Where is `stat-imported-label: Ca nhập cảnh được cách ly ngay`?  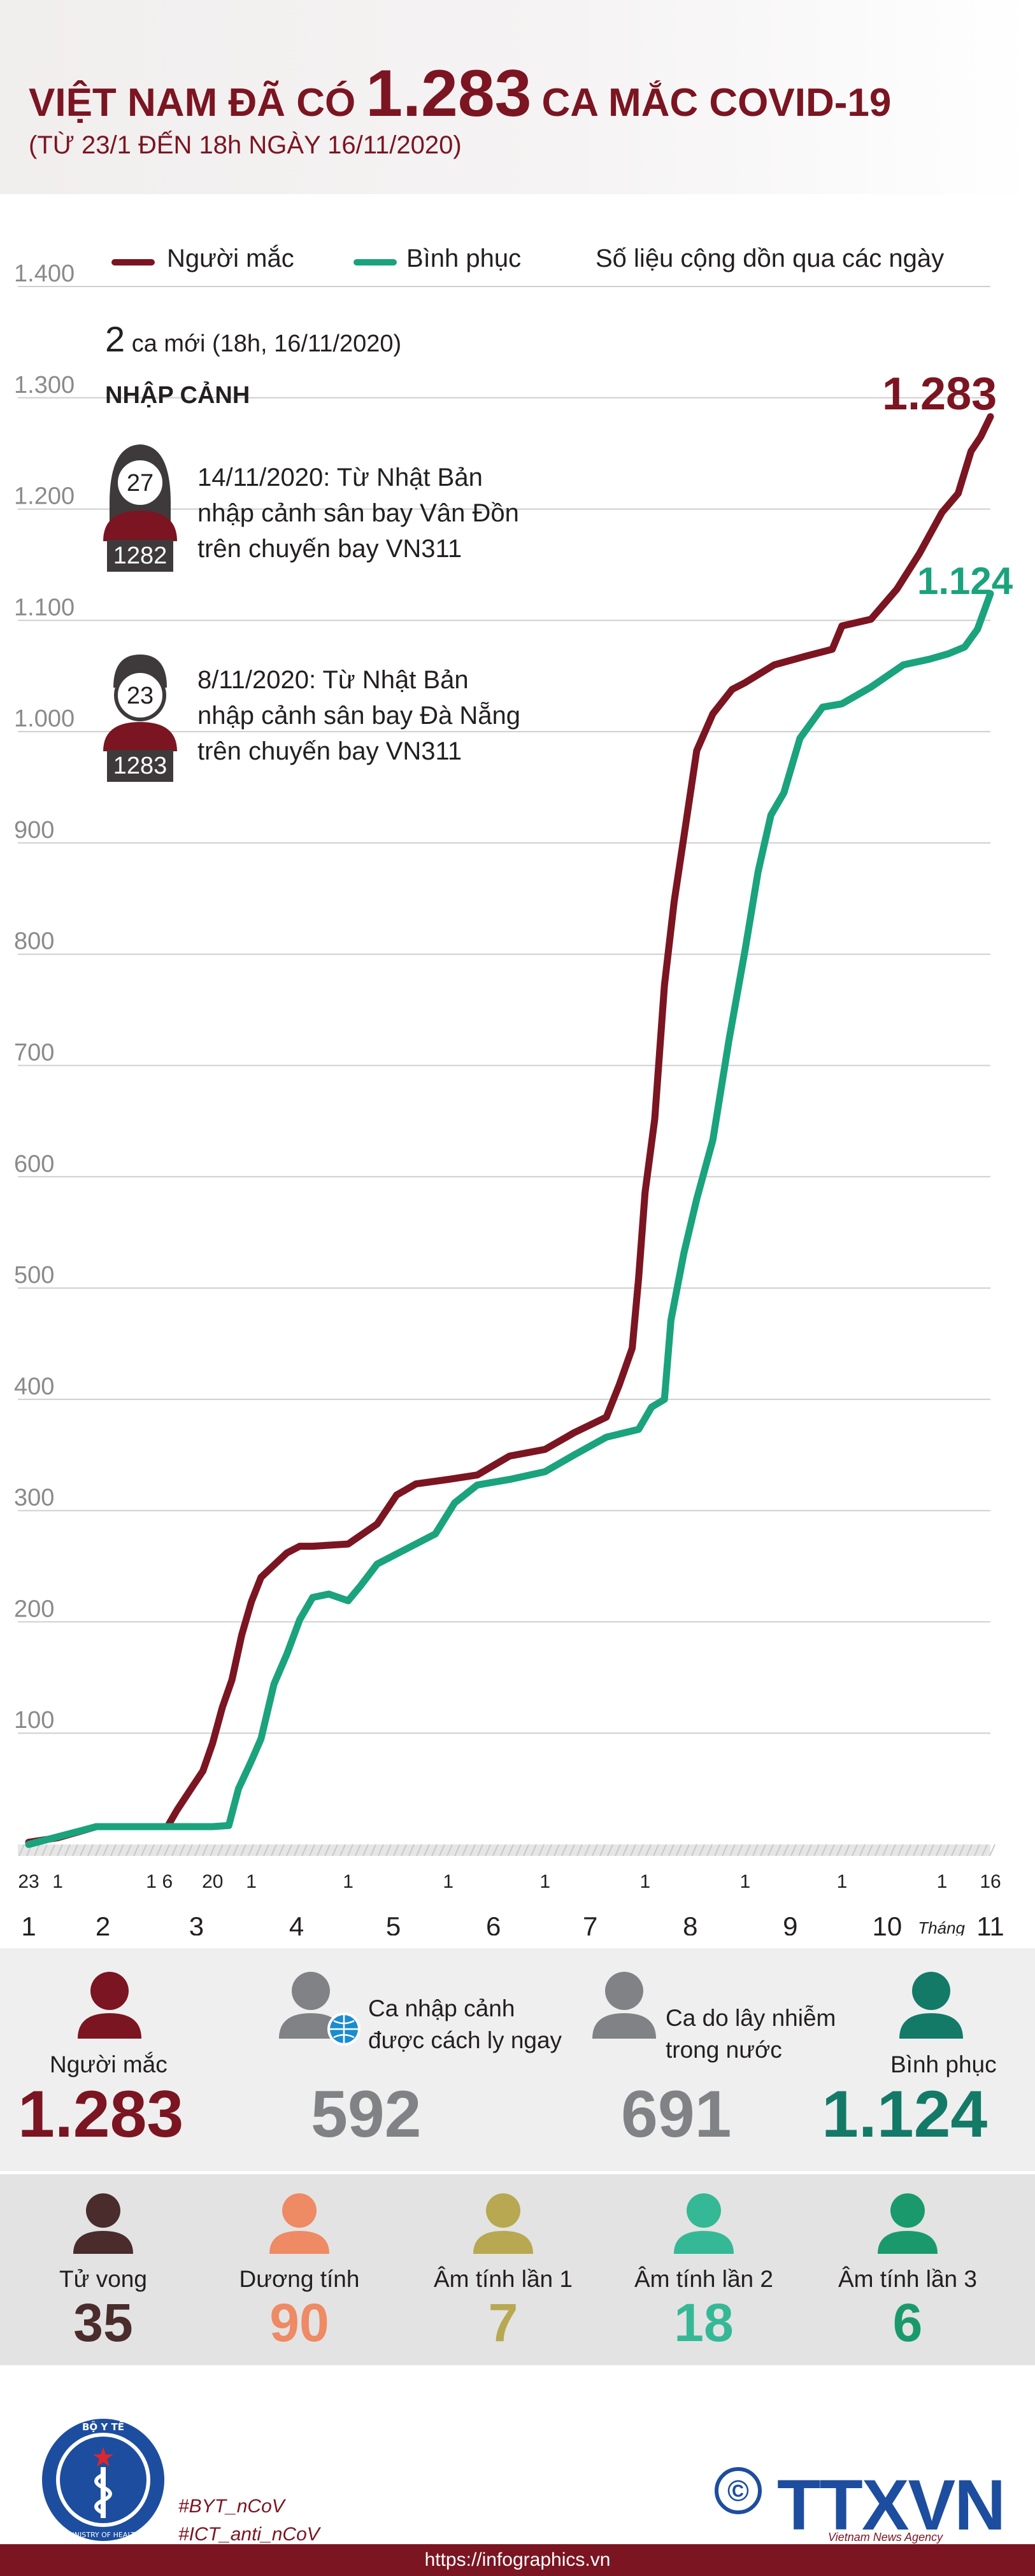 stat-imported-label: Ca nhập cảnh được cách ly ngay is located at coordinates (465, 2024).